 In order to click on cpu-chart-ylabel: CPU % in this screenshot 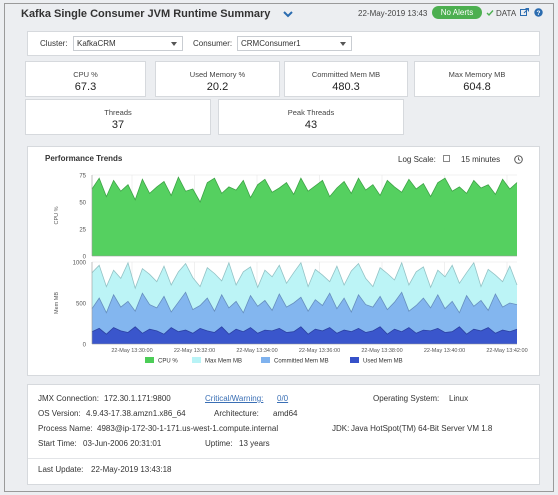, I will do `click(57, 215)`.